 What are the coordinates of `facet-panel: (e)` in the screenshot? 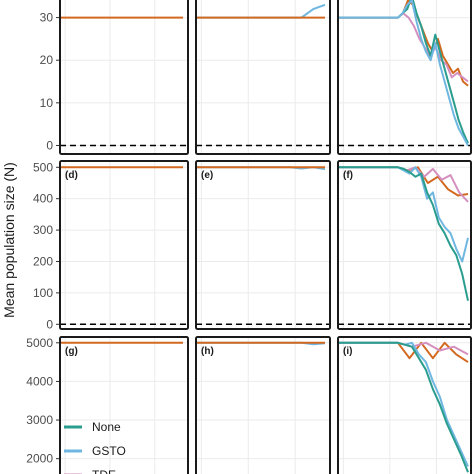 It's located at (263, 245).